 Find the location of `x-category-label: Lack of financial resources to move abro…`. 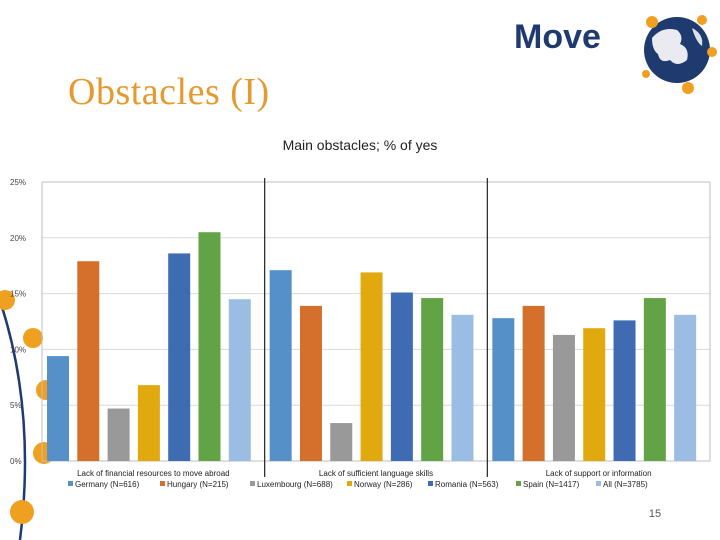

x-category-label: Lack of financial resources to move abro… is located at coordinates (153, 473).